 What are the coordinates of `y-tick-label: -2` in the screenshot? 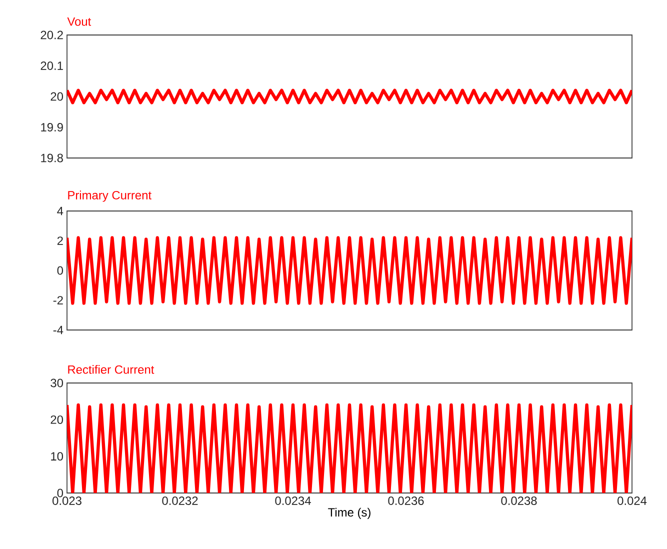 It's located at (58, 300).